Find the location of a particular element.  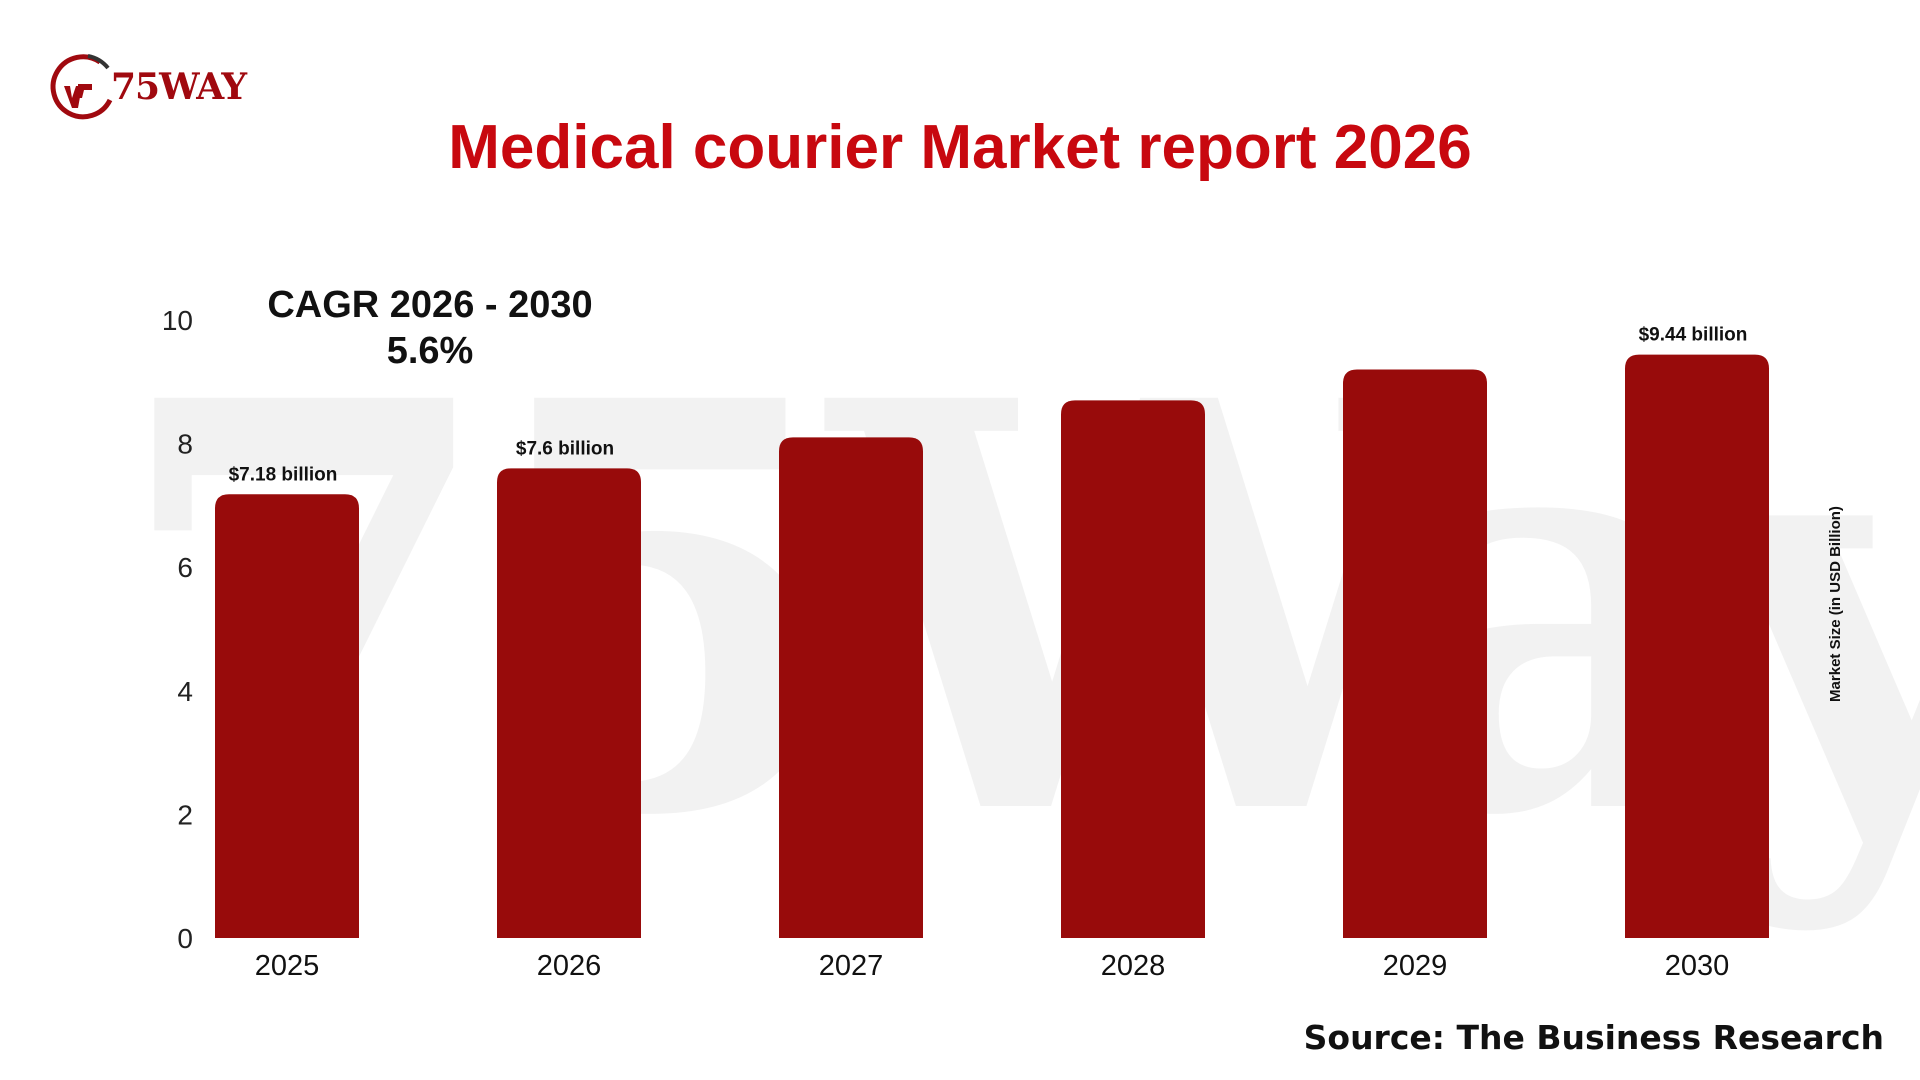

cagr-callout: CAGR 2026 - 2030 5.6% is located at coordinates (430, 328).